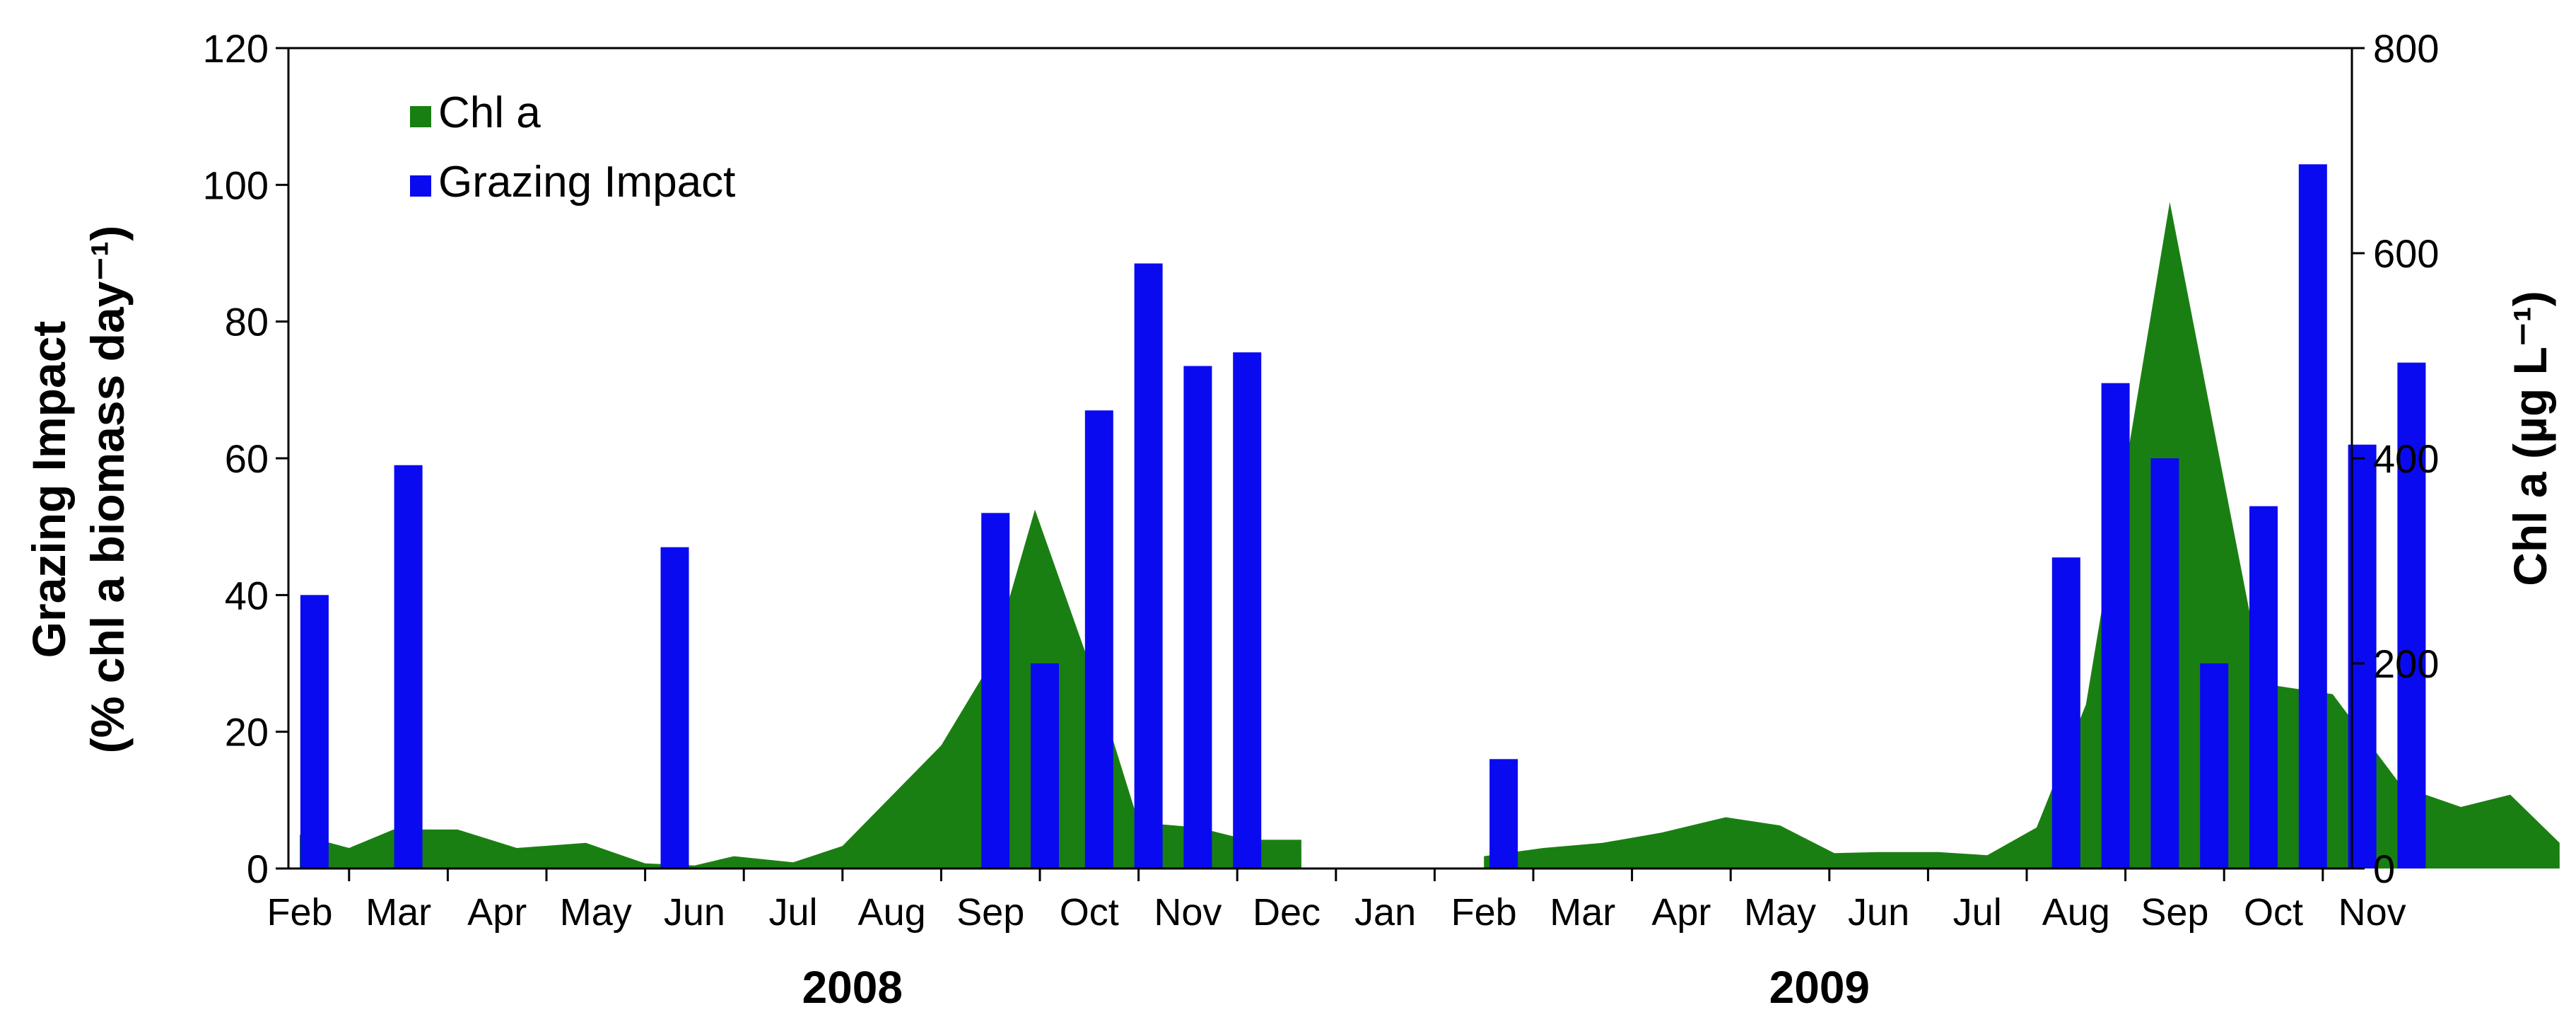 This screenshot has height=1034, width=2576. I want to click on month-label-14-mar: Mar, so click(1582, 912).